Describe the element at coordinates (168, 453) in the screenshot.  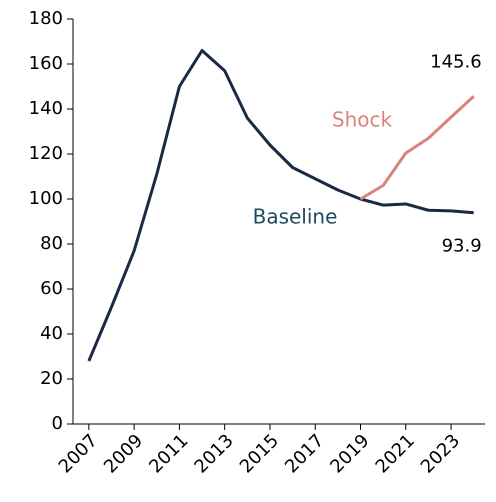
I see `x-tick-label: 2011` at that location.